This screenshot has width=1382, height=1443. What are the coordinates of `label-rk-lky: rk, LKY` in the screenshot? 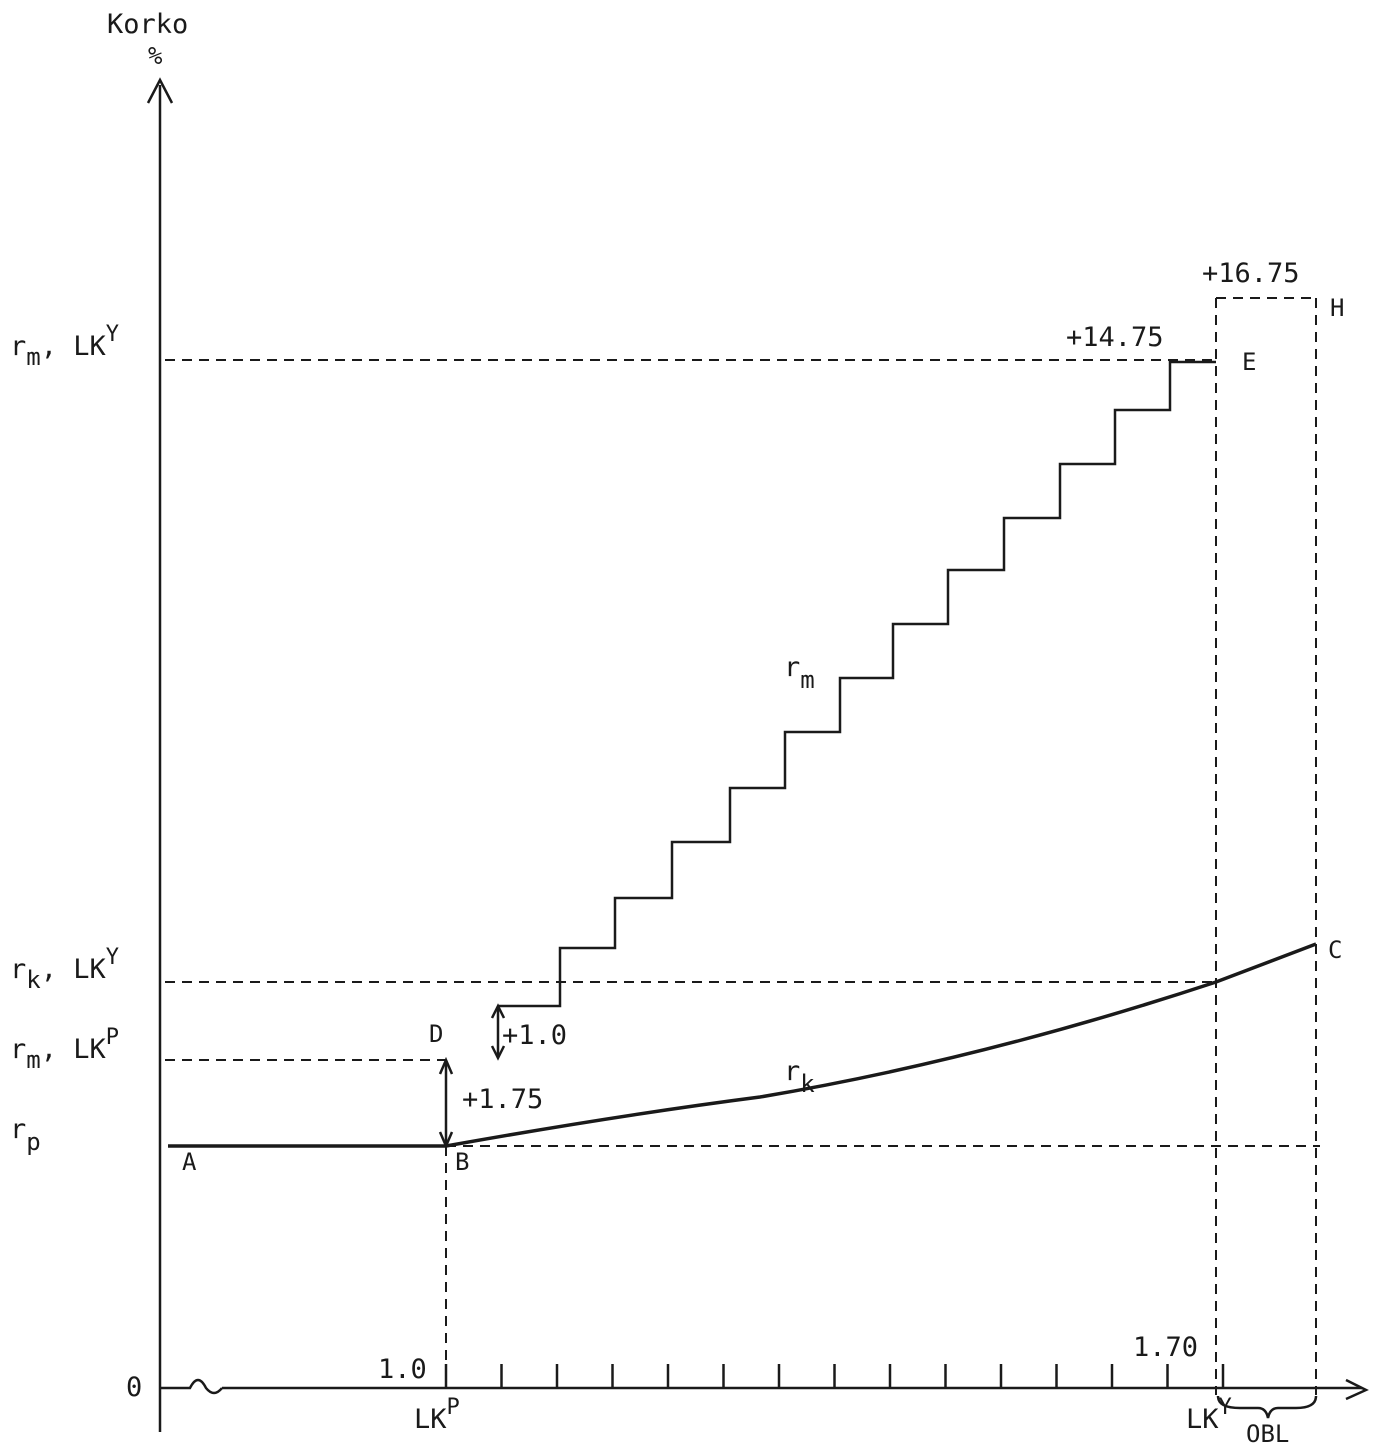 It's located at (64, 969).